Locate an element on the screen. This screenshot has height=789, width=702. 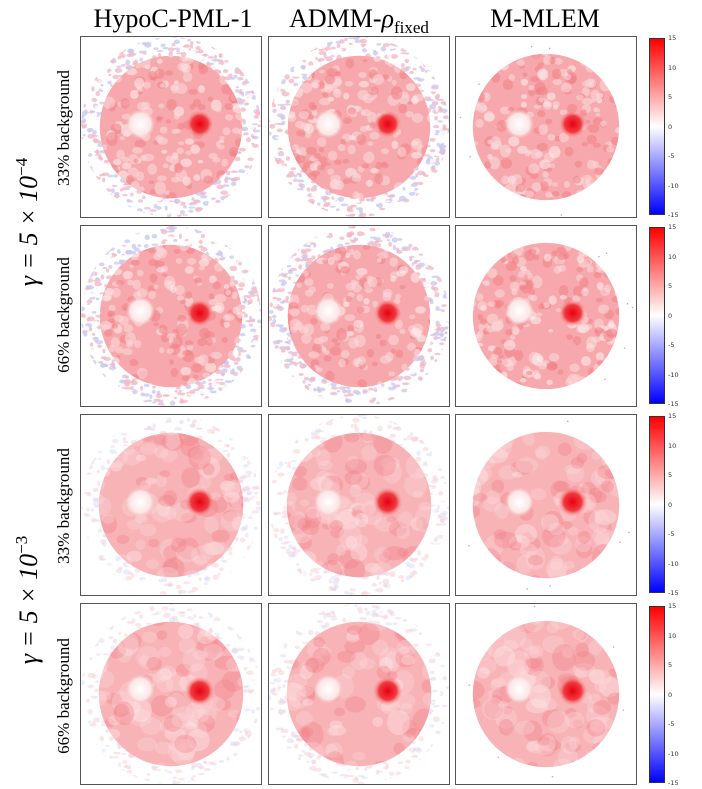
column-title-admm-rho-fixed: ADMM-ρfixed is located at coordinates (359, 21).